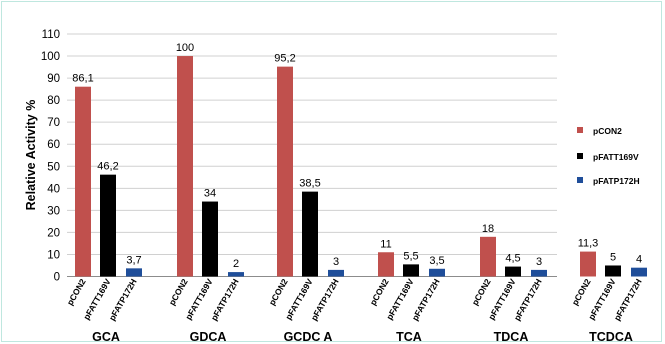 The height and width of the screenshot is (344, 665). Describe the element at coordinates (53, 101) in the screenshot. I see `y-tick-label: 80` at that location.